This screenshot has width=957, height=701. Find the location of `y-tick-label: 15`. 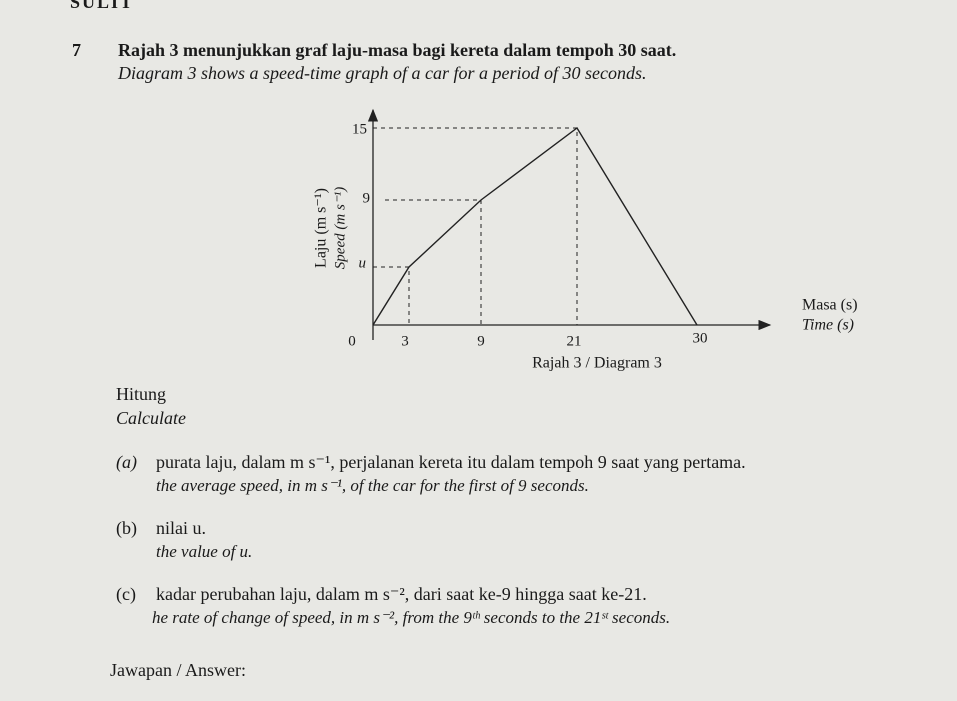

y-tick-label: 15 is located at coordinates (359, 129).